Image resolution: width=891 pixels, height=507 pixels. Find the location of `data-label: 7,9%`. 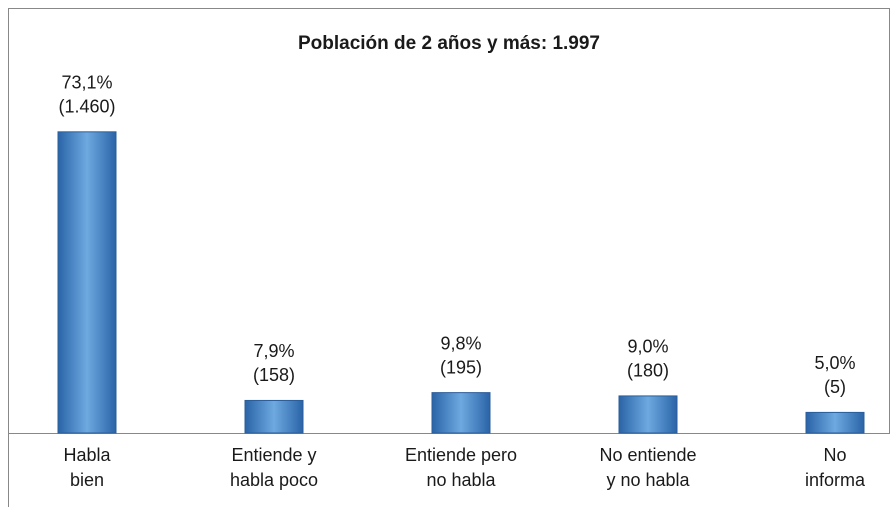

data-label: 7,9% is located at coordinates (273, 351).